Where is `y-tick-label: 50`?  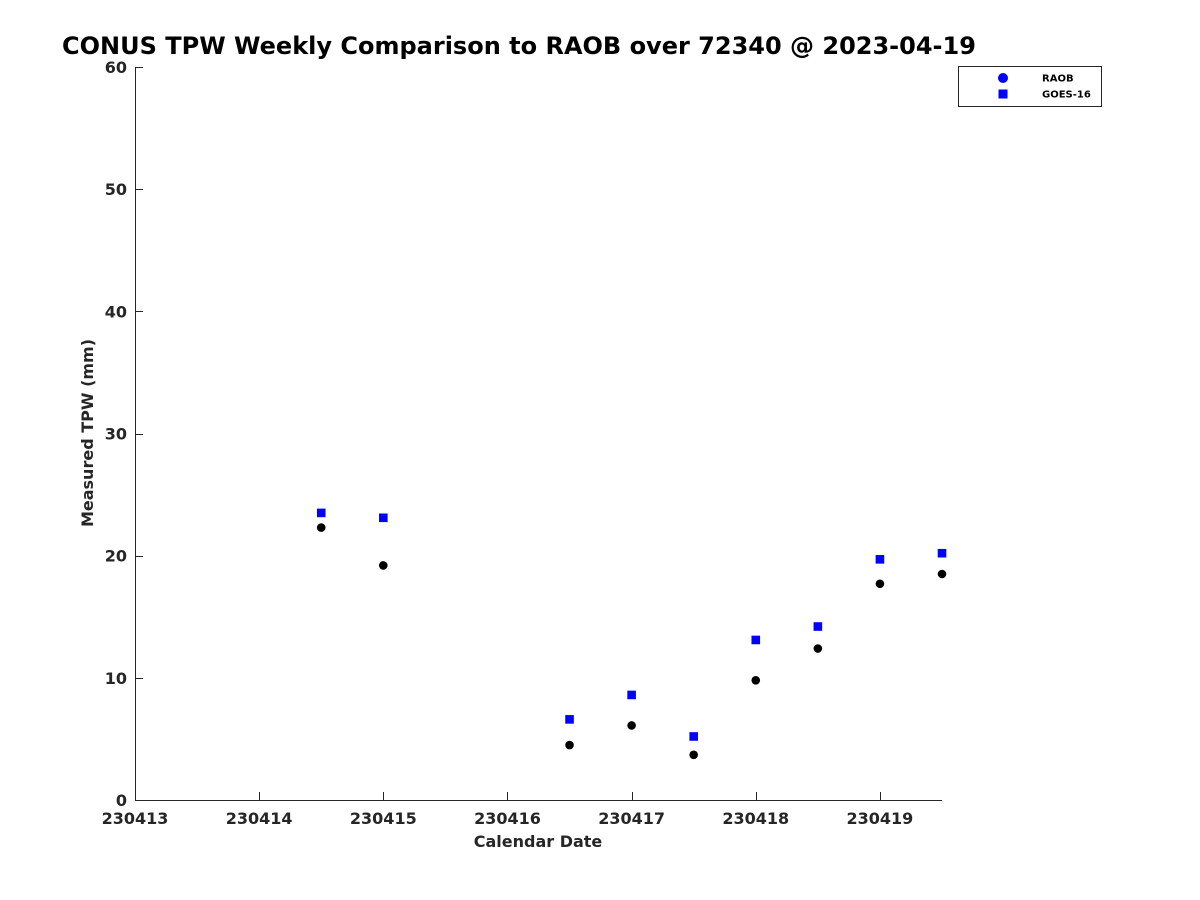 y-tick-label: 50 is located at coordinates (116, 189).